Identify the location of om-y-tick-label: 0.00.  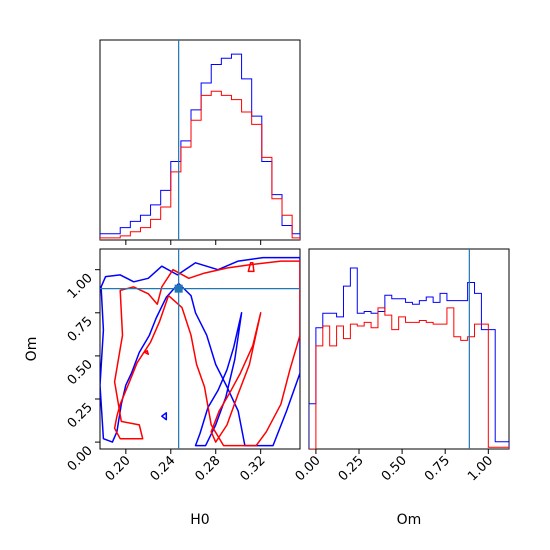
(80, 458).